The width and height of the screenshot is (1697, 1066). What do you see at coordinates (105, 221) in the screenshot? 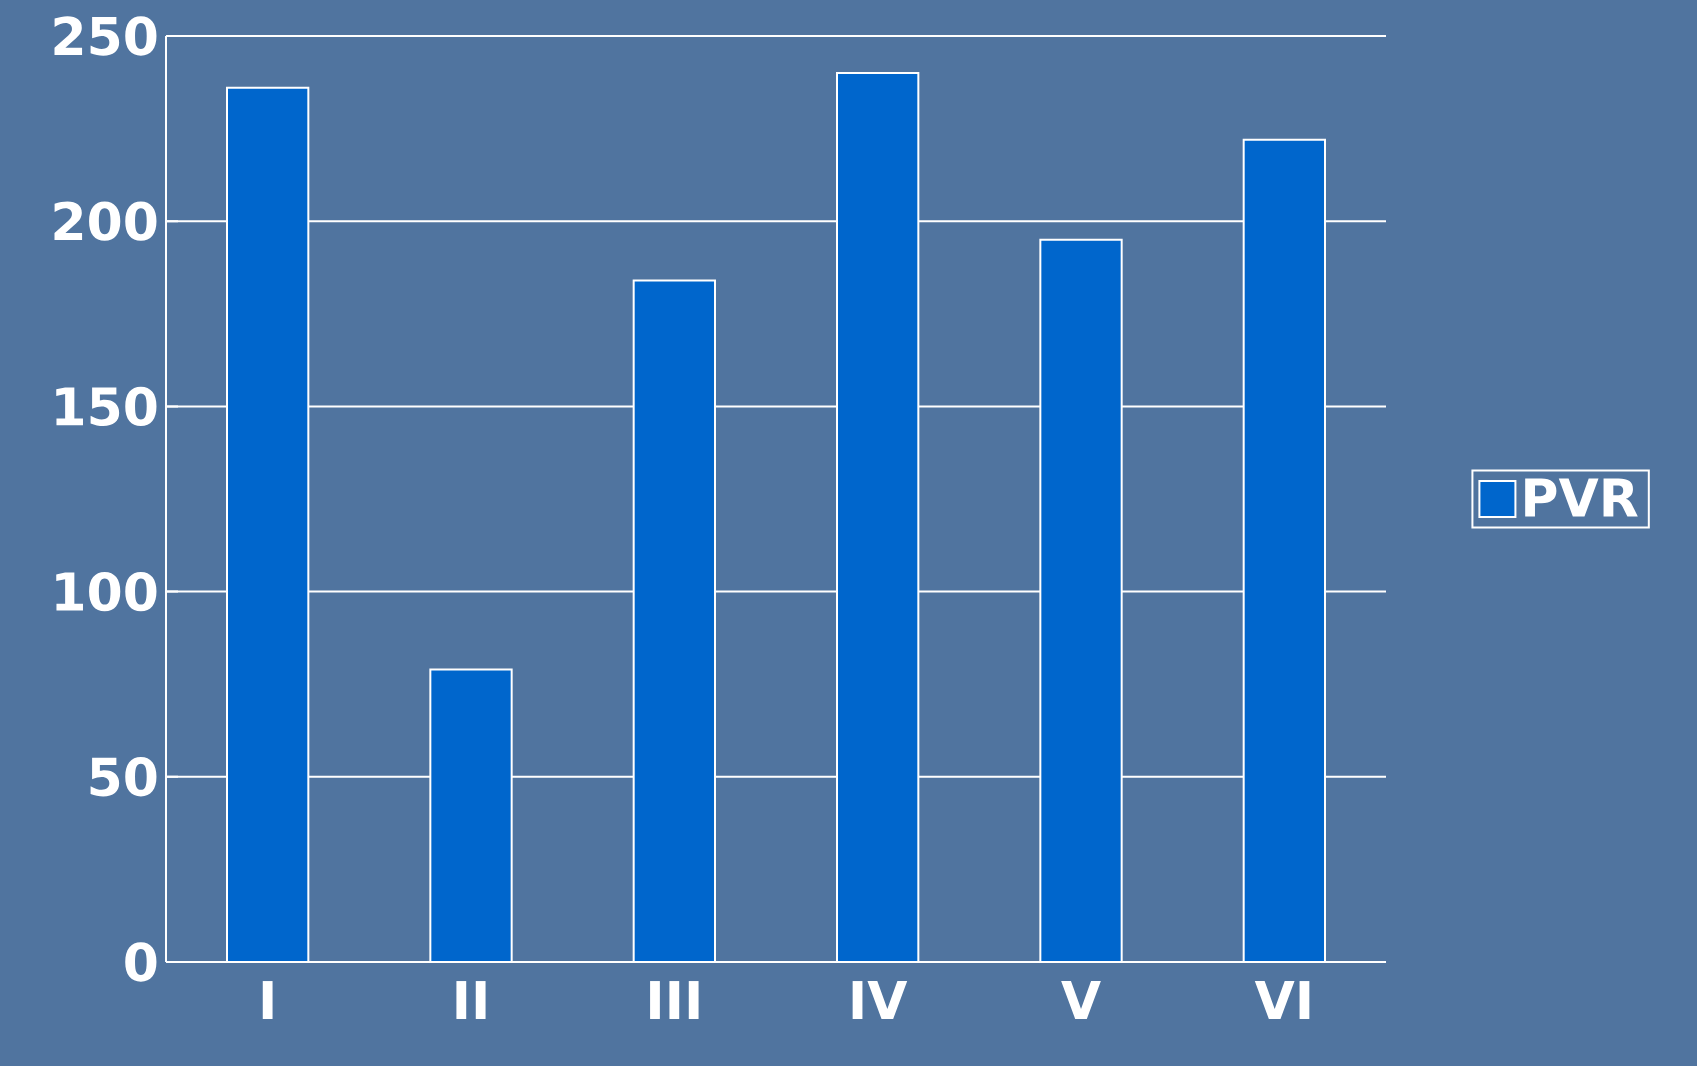
I see `y-tick-label: 200` at bounding box center [105, 221].